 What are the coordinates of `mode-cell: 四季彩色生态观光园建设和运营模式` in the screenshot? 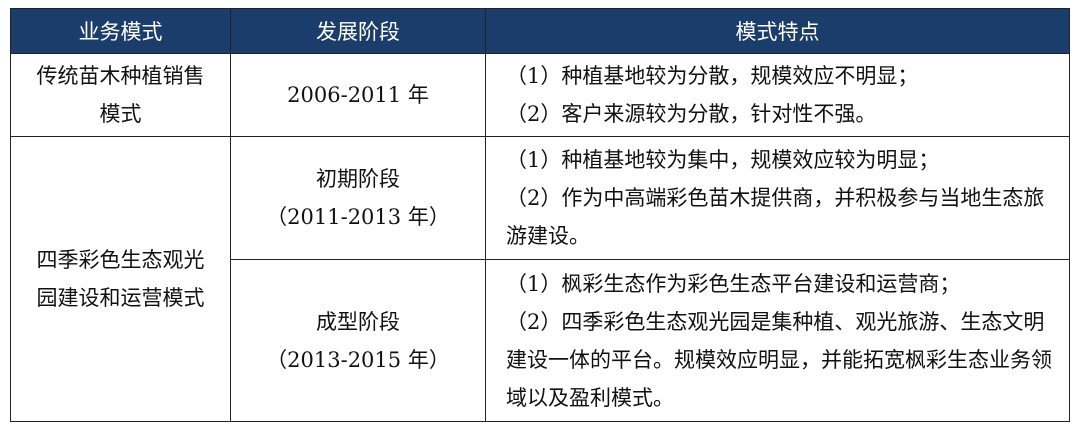 It's located at (120, 279).